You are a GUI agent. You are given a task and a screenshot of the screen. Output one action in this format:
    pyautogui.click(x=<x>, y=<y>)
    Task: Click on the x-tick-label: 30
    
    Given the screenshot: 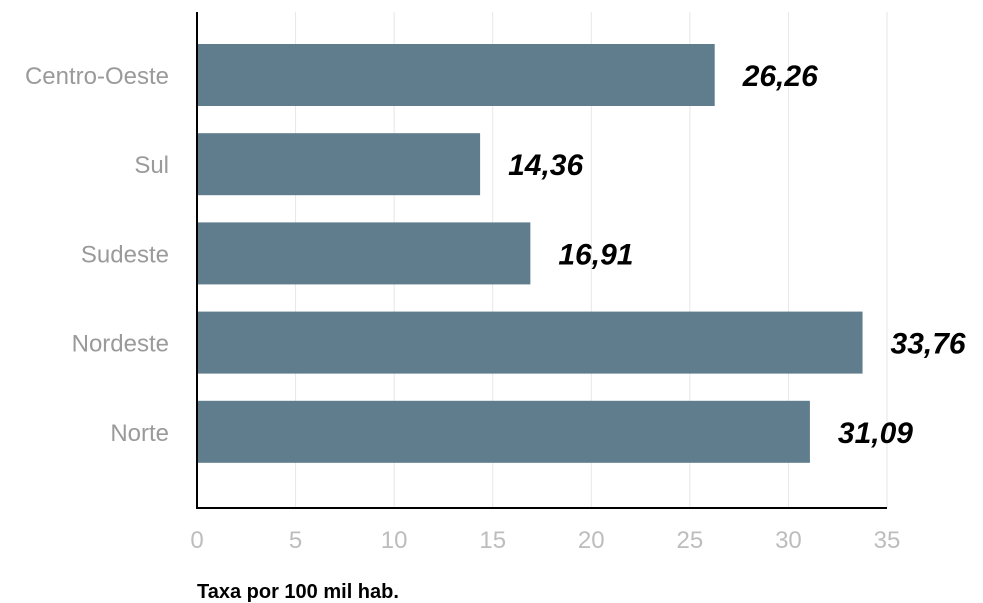 What is the action you would take?
    pyautogui.click(x=788, y=540)
    